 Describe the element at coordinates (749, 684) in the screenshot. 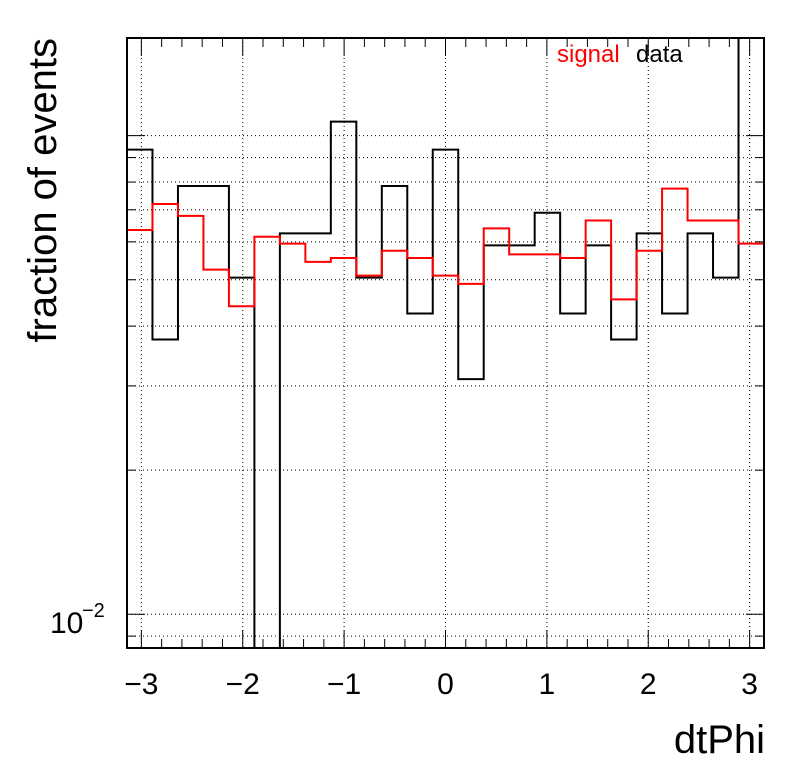

I see `x-tick-label: 3` at that location.